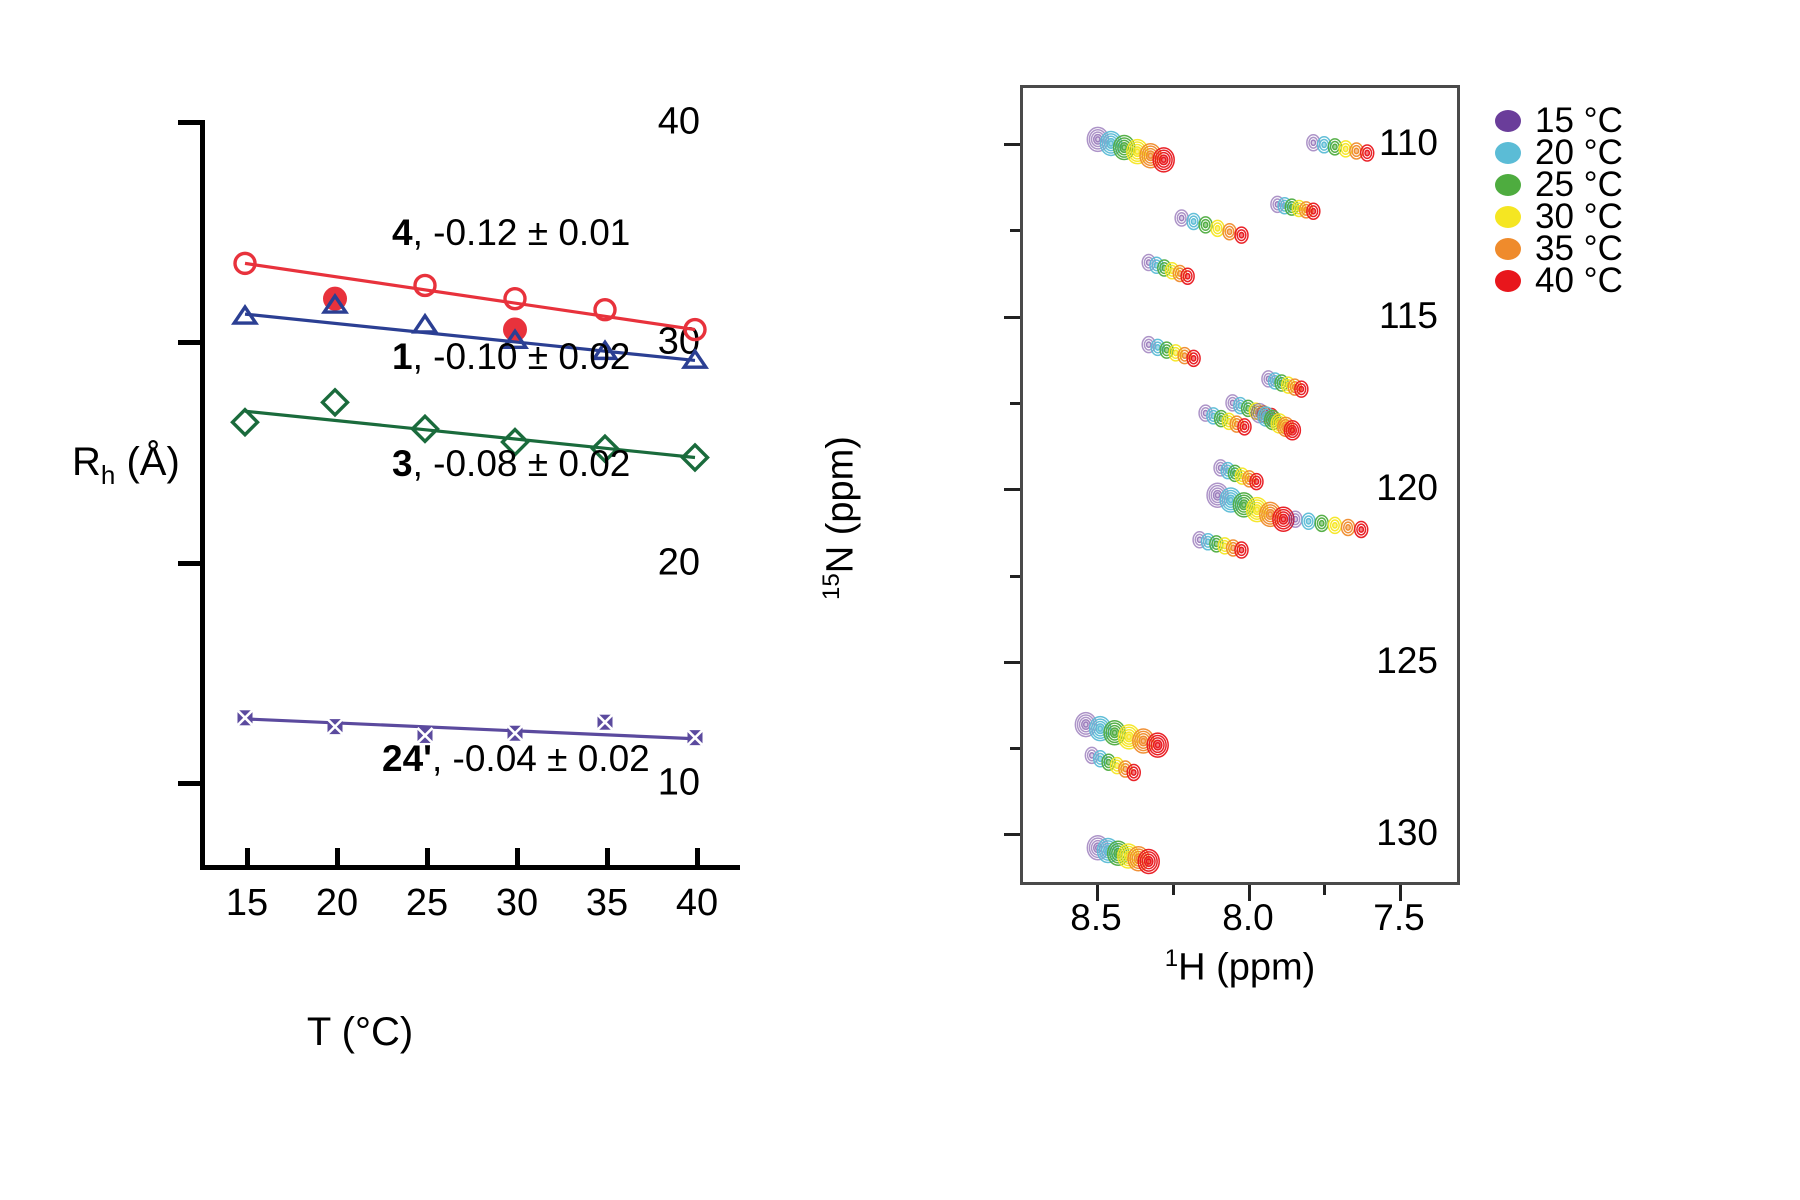 Image resolution: width=1800 pixels, height=1200 pixels. I want to click on annotation-series-24prime-slope: , -0.04 ± 0.02, so click(540, 758).